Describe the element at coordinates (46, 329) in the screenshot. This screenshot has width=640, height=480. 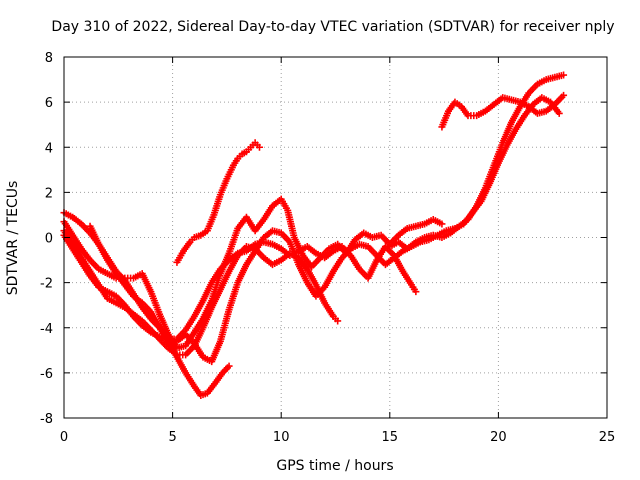
I see `y-tick-label: -4` at that location.